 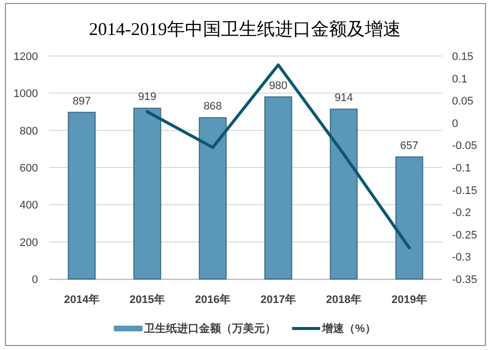 I want to click on data-label: 868, so click(x=213, y=106).